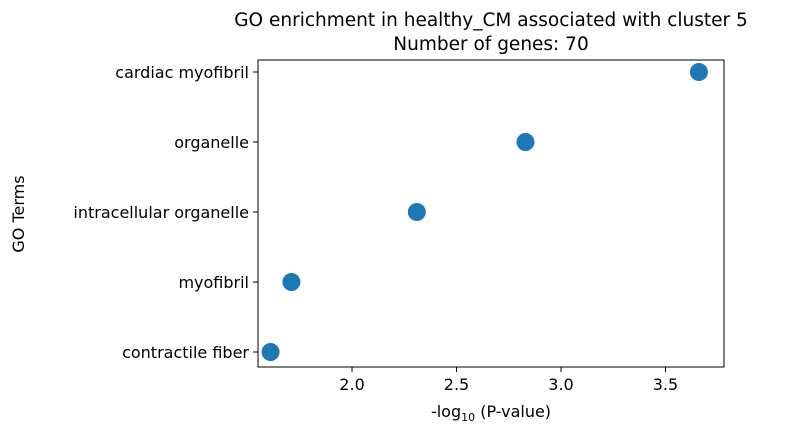 The height and width of the screenshot is (433, 810). I want to click on x-tick-label: 2.0, so click(351, 384).